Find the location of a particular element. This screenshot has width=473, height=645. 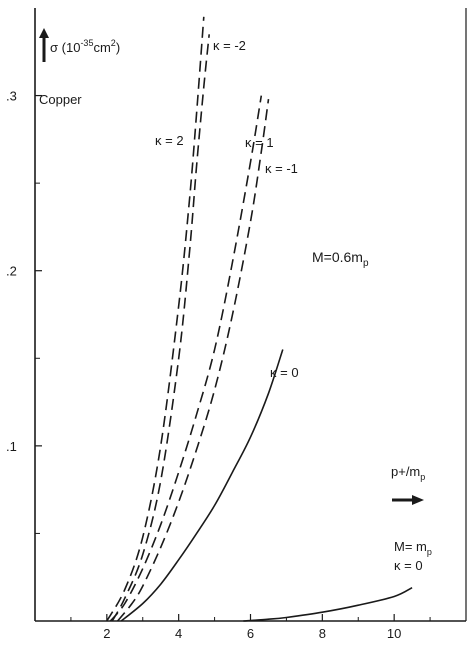

ylabel-exp2: 2 is located at coordinates (113, 43).